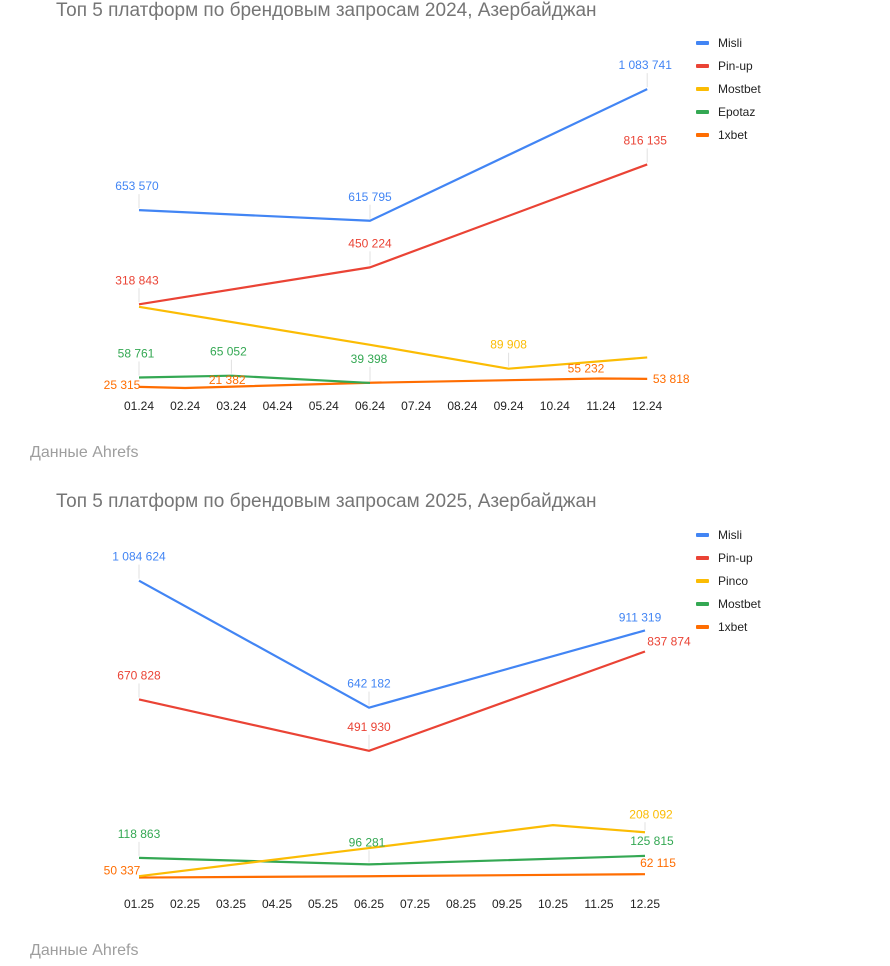  I want to click on x-tick-label: 11.24, so click(600, 406).